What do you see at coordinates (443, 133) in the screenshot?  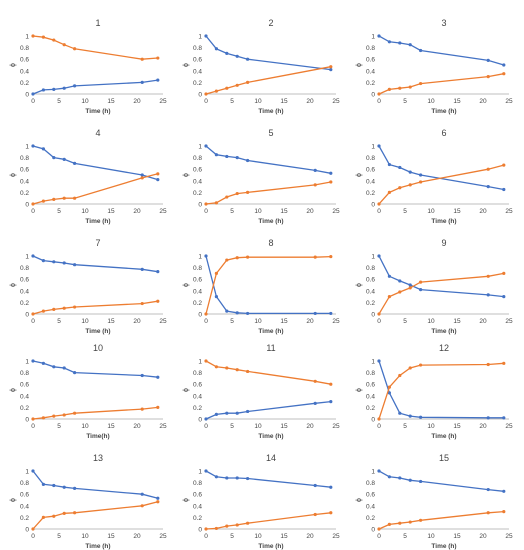 I see `chart-title: 6` at bounding box center [443, 133].